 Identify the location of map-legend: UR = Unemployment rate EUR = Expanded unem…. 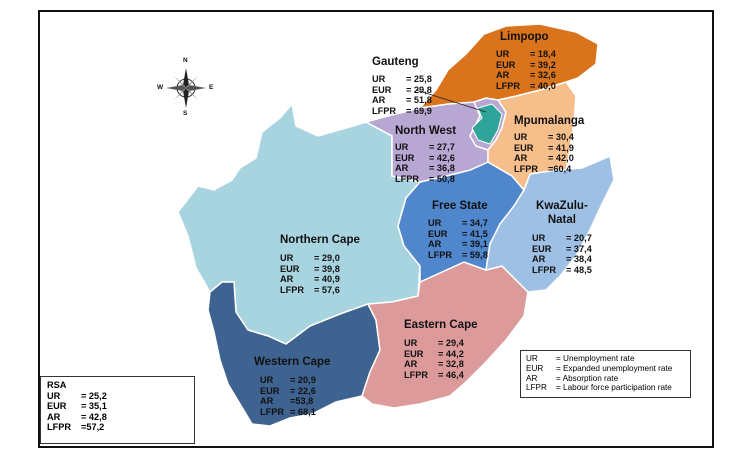
(605, 374).